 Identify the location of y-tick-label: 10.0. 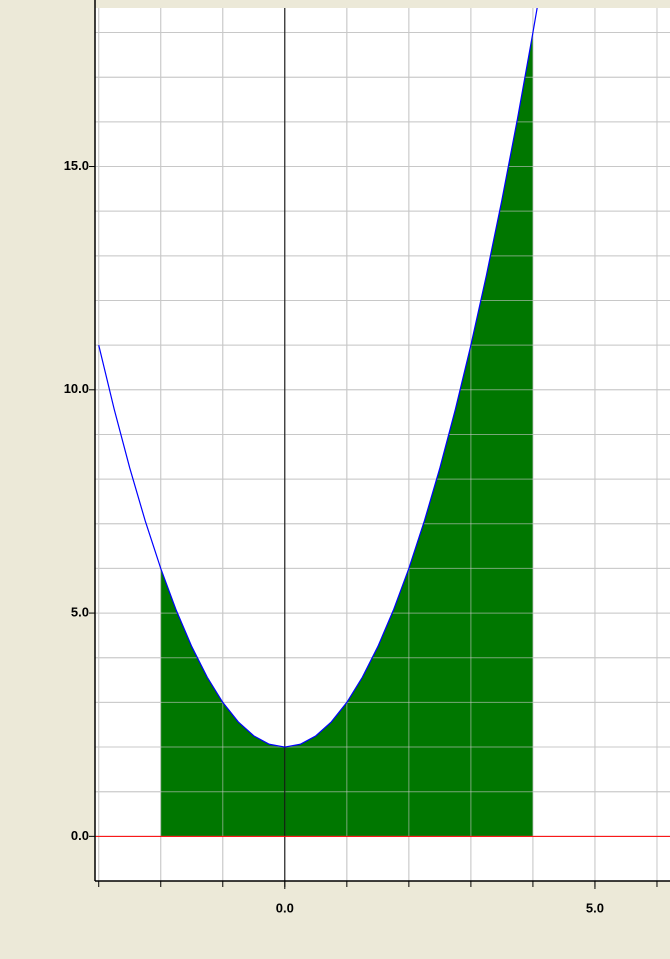
(76, 388).